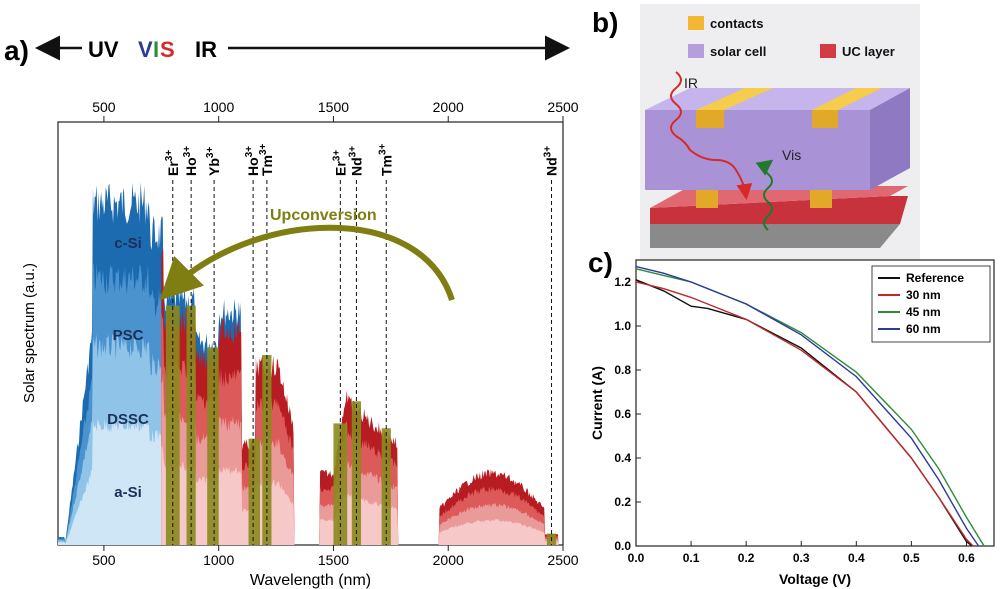  I want to click on uc-layer, so click(779, 210).